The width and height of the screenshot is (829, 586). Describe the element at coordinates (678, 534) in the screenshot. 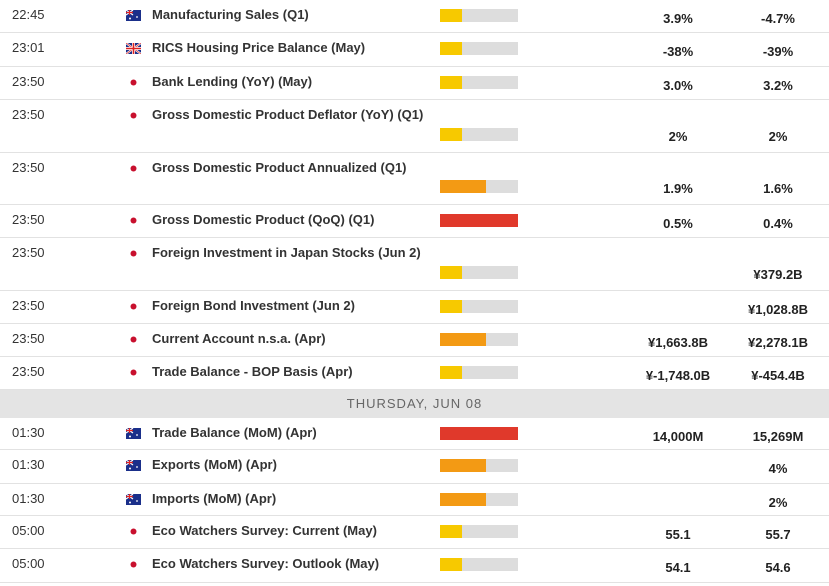

I see `actual-value: 55.1` at that location.